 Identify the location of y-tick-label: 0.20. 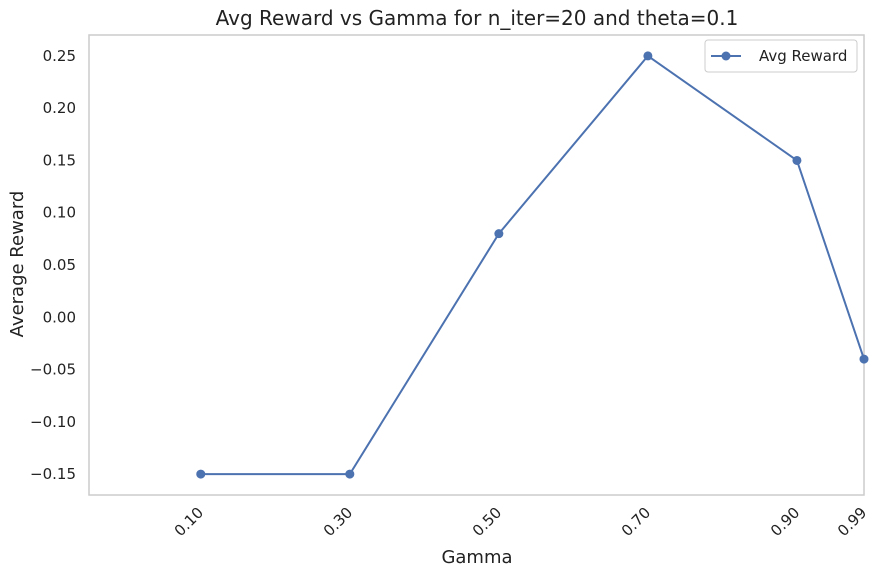
(59, 108).